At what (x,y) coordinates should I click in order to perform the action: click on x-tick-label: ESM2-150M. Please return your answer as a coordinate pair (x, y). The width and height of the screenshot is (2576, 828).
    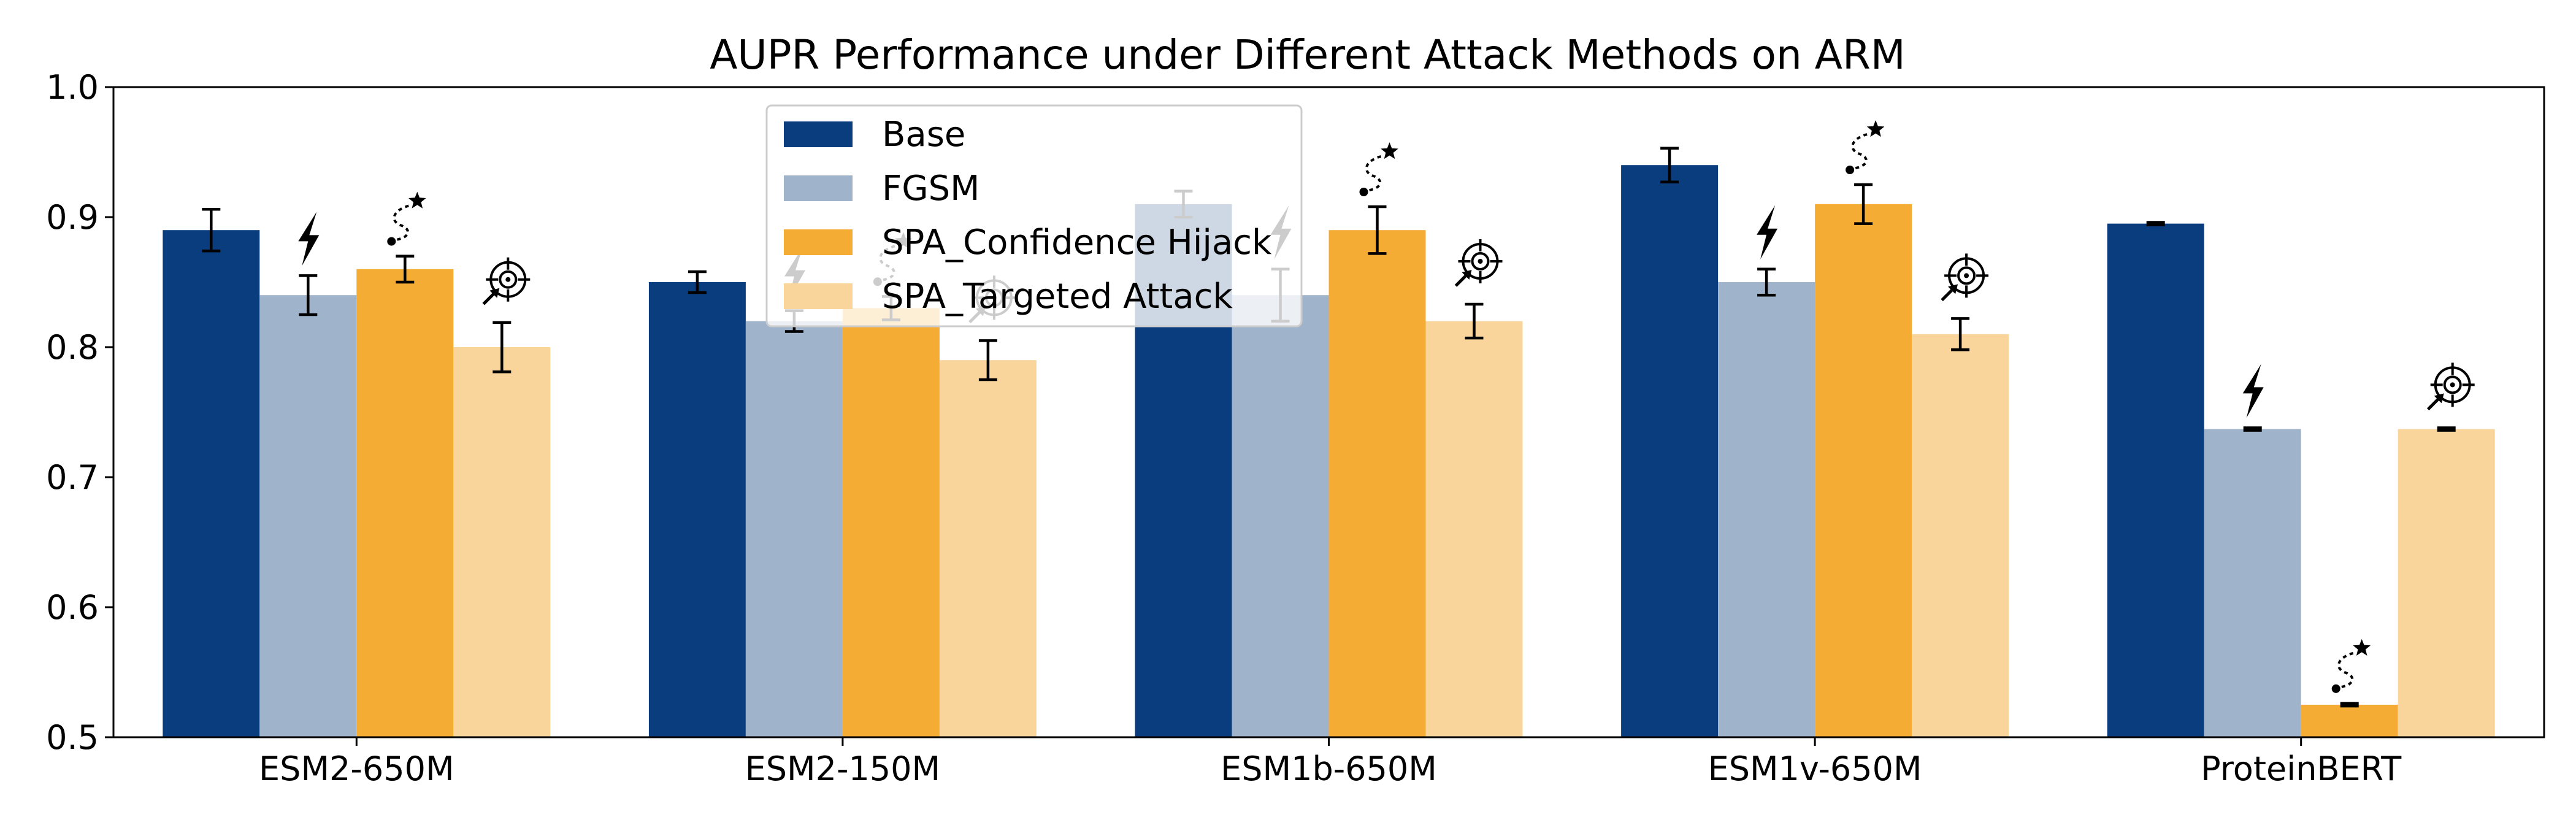
    Looking at the image, I should click on (843, 768).